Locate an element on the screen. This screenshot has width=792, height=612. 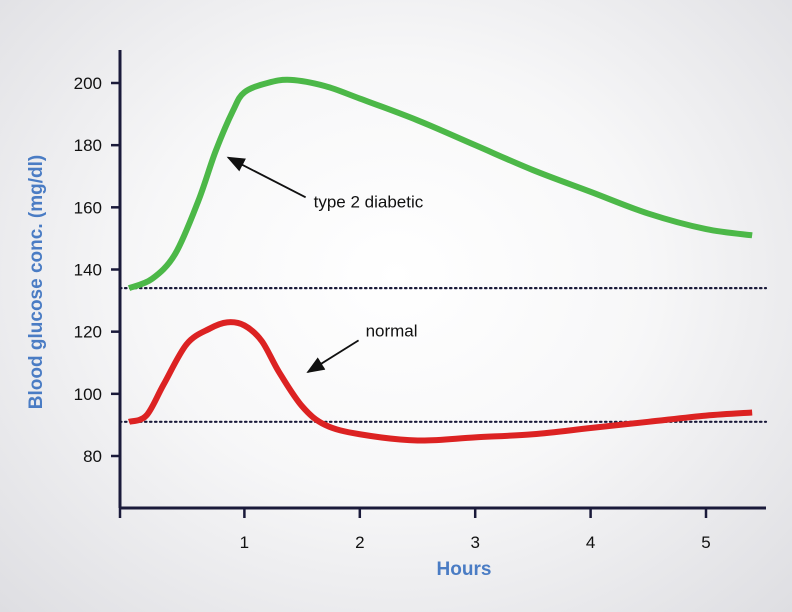
y-axis-title: Blood glucose conc. (mg/dl) is located at coordinates (36, 282).